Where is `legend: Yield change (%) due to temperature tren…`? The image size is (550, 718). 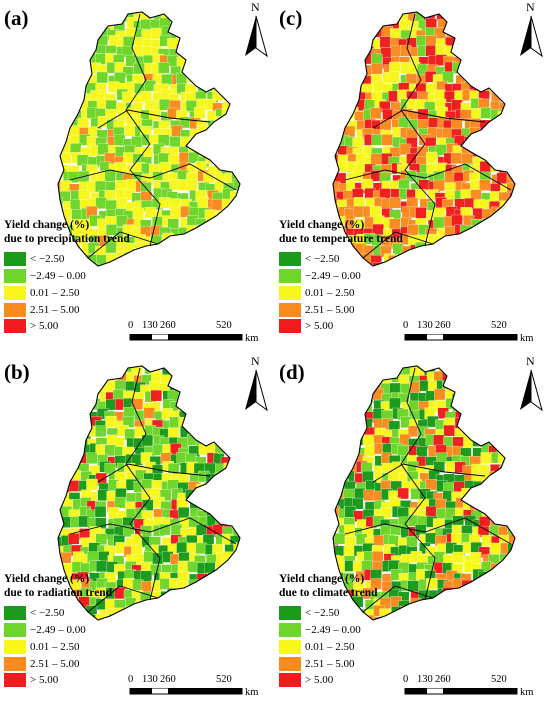
legend: Yield change (%) due to temperature tren… is located at coordinates (369, 276).